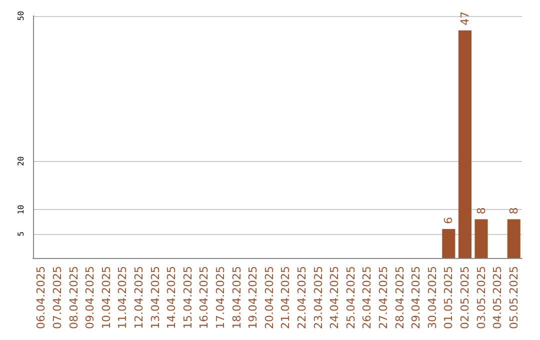  Describe the element at coordinates (253, 298) in the screenshot. I see `x-tick-label: 19.04.2025` at that location.